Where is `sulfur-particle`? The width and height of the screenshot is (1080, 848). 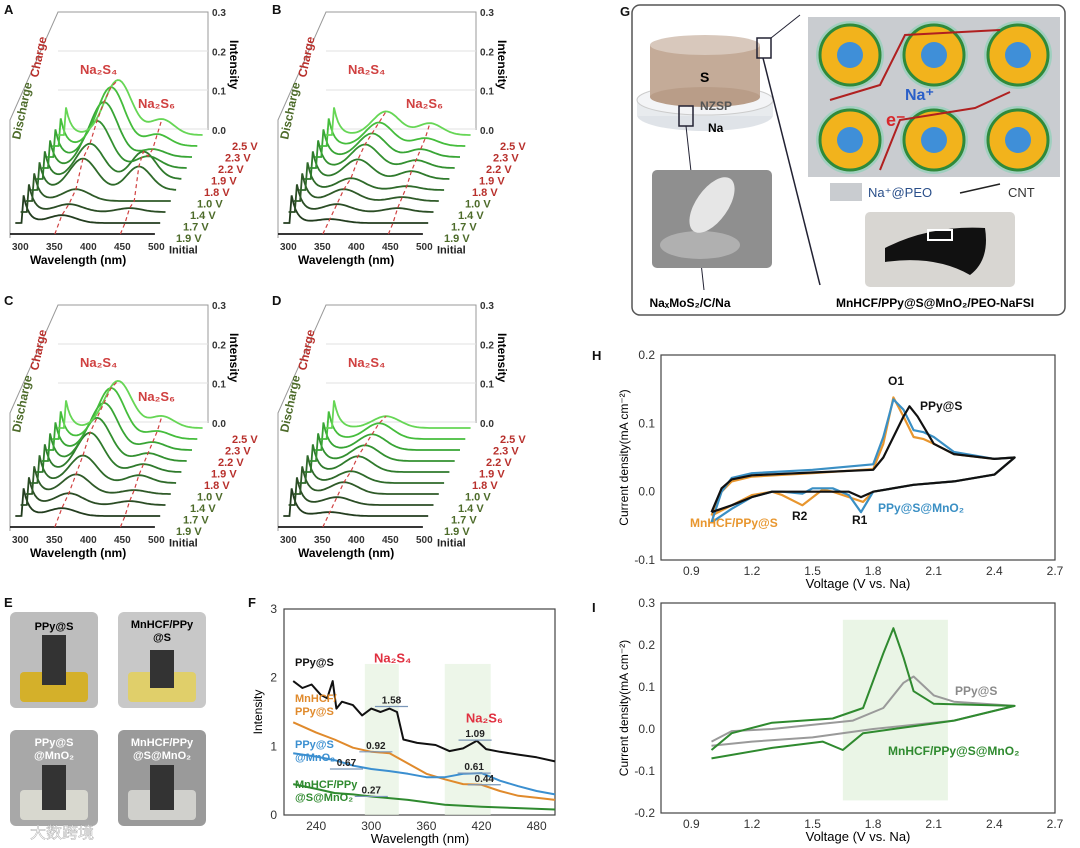
sulfur-particle is located at coordinates (1018, 55).